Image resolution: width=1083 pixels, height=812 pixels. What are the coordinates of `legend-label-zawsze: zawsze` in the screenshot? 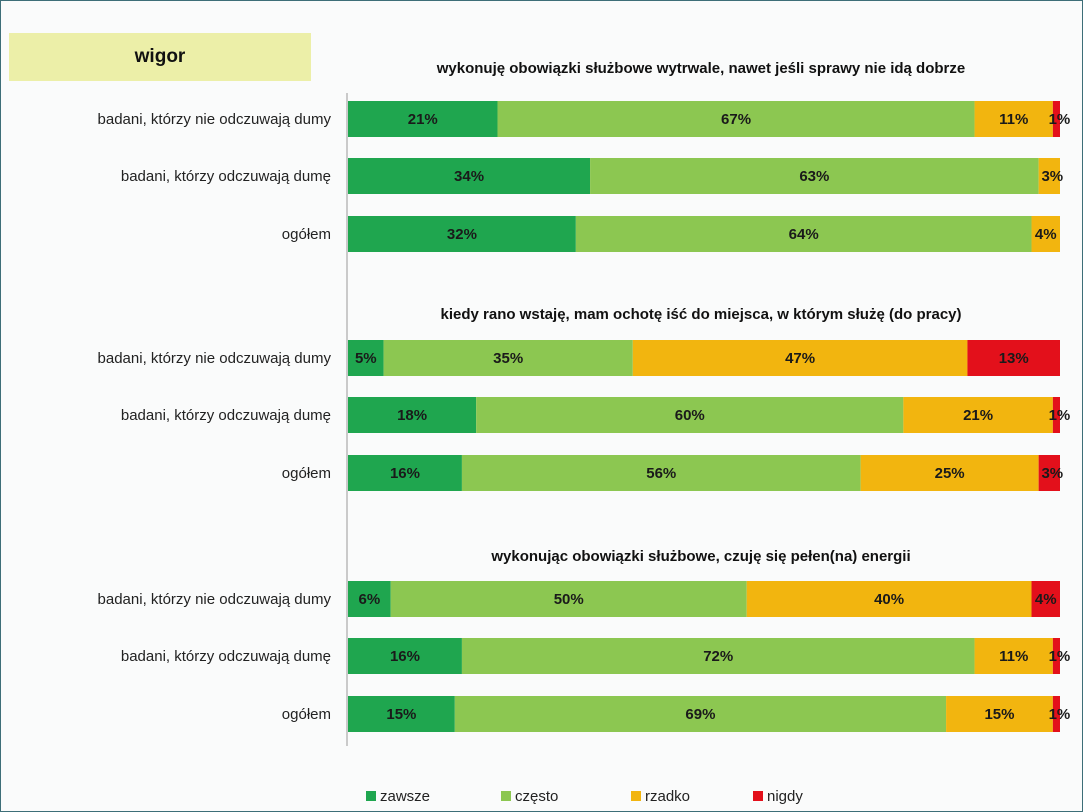 It's located at (405, 796).